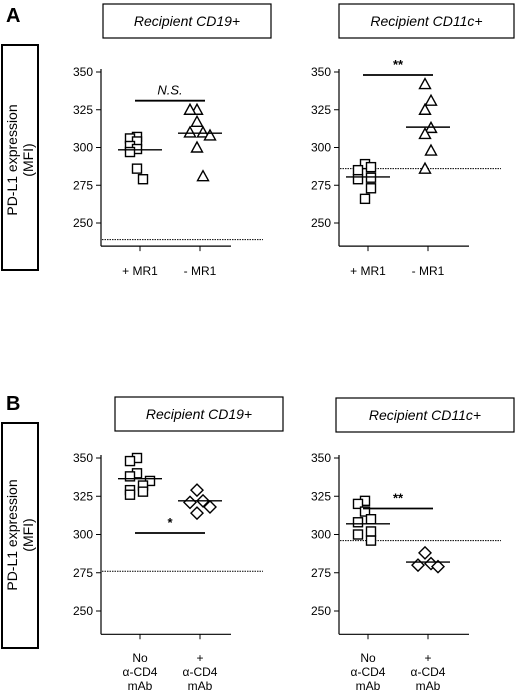 The width and height of the screenshot is (520, 696). What do you see at coordinates (169, 90) in the screenshot?
I see `significance-label: N.S.` at bounding box center [169, 90].